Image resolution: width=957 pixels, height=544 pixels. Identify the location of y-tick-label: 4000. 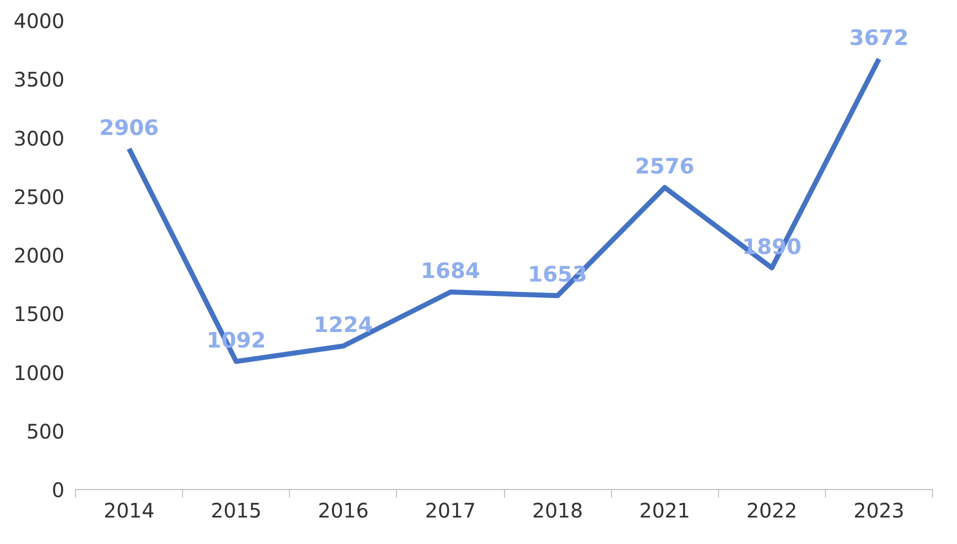
(39, 21).